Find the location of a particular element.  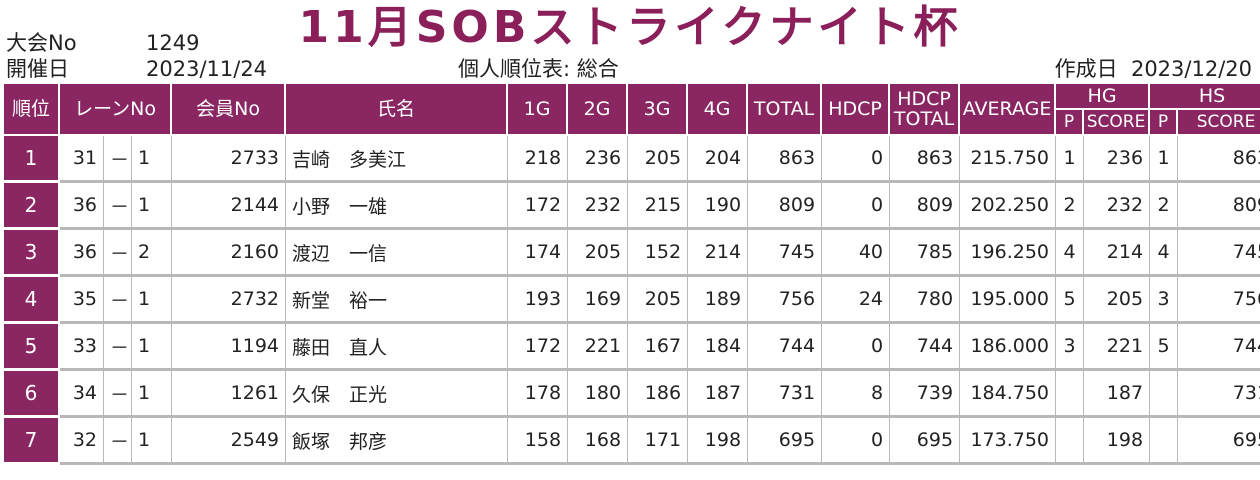

hg-p-cell: 5 is located at coordinates (1070, 300).